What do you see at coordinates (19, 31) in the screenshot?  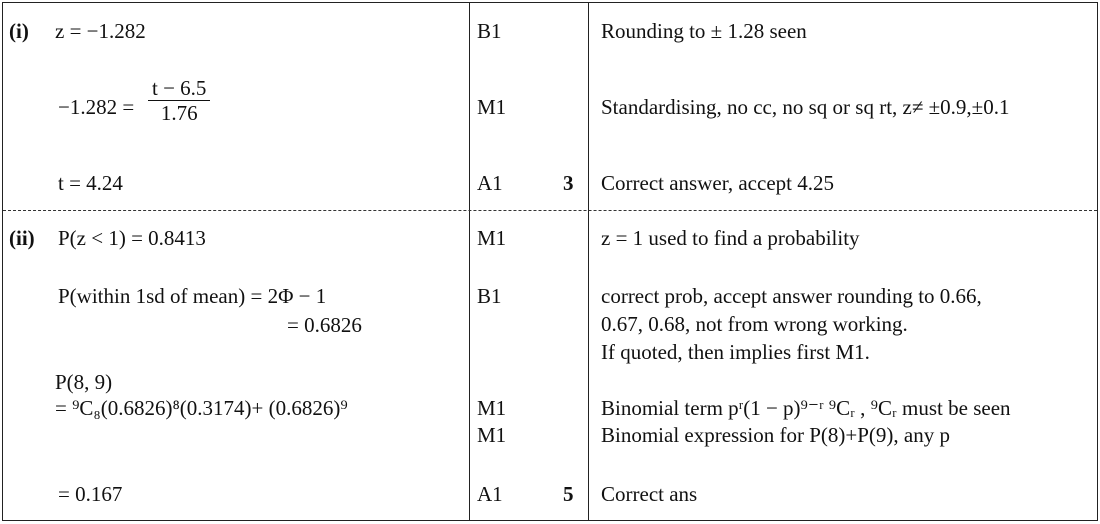 I see `part-label: (i)` at bounding box center [19, 31].